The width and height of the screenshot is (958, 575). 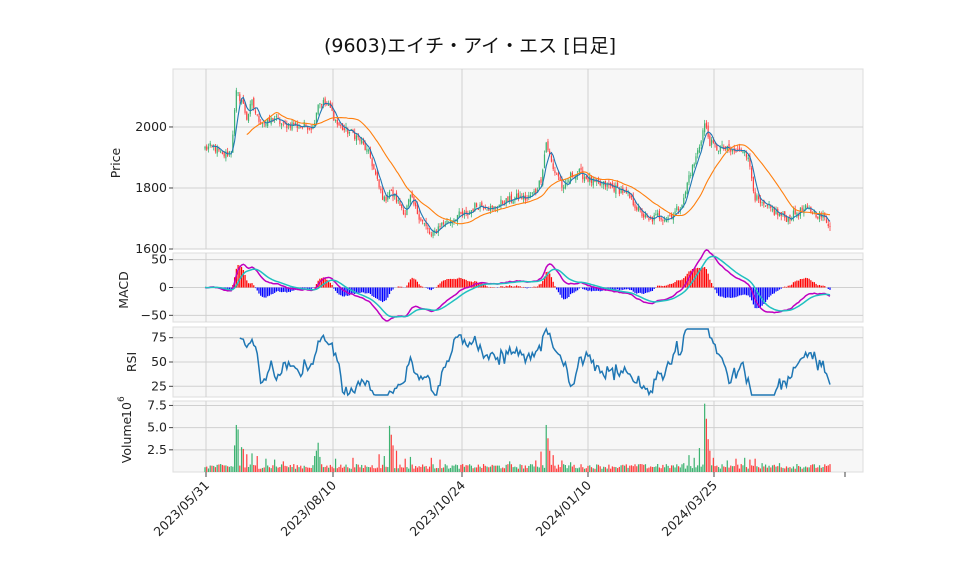 I want to click on ma-long-line, so click(x=538, y=168).